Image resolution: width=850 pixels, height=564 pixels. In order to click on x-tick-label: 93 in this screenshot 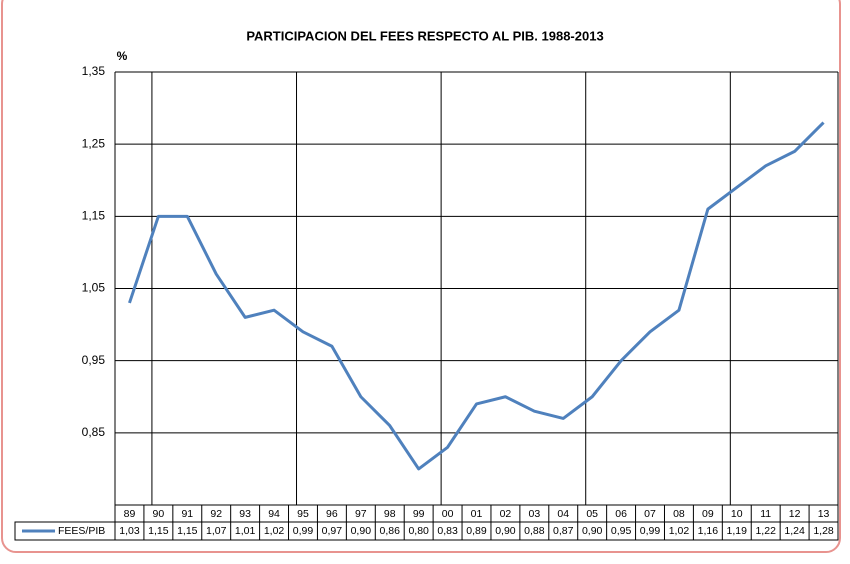, I will do `click(245, 514)`.